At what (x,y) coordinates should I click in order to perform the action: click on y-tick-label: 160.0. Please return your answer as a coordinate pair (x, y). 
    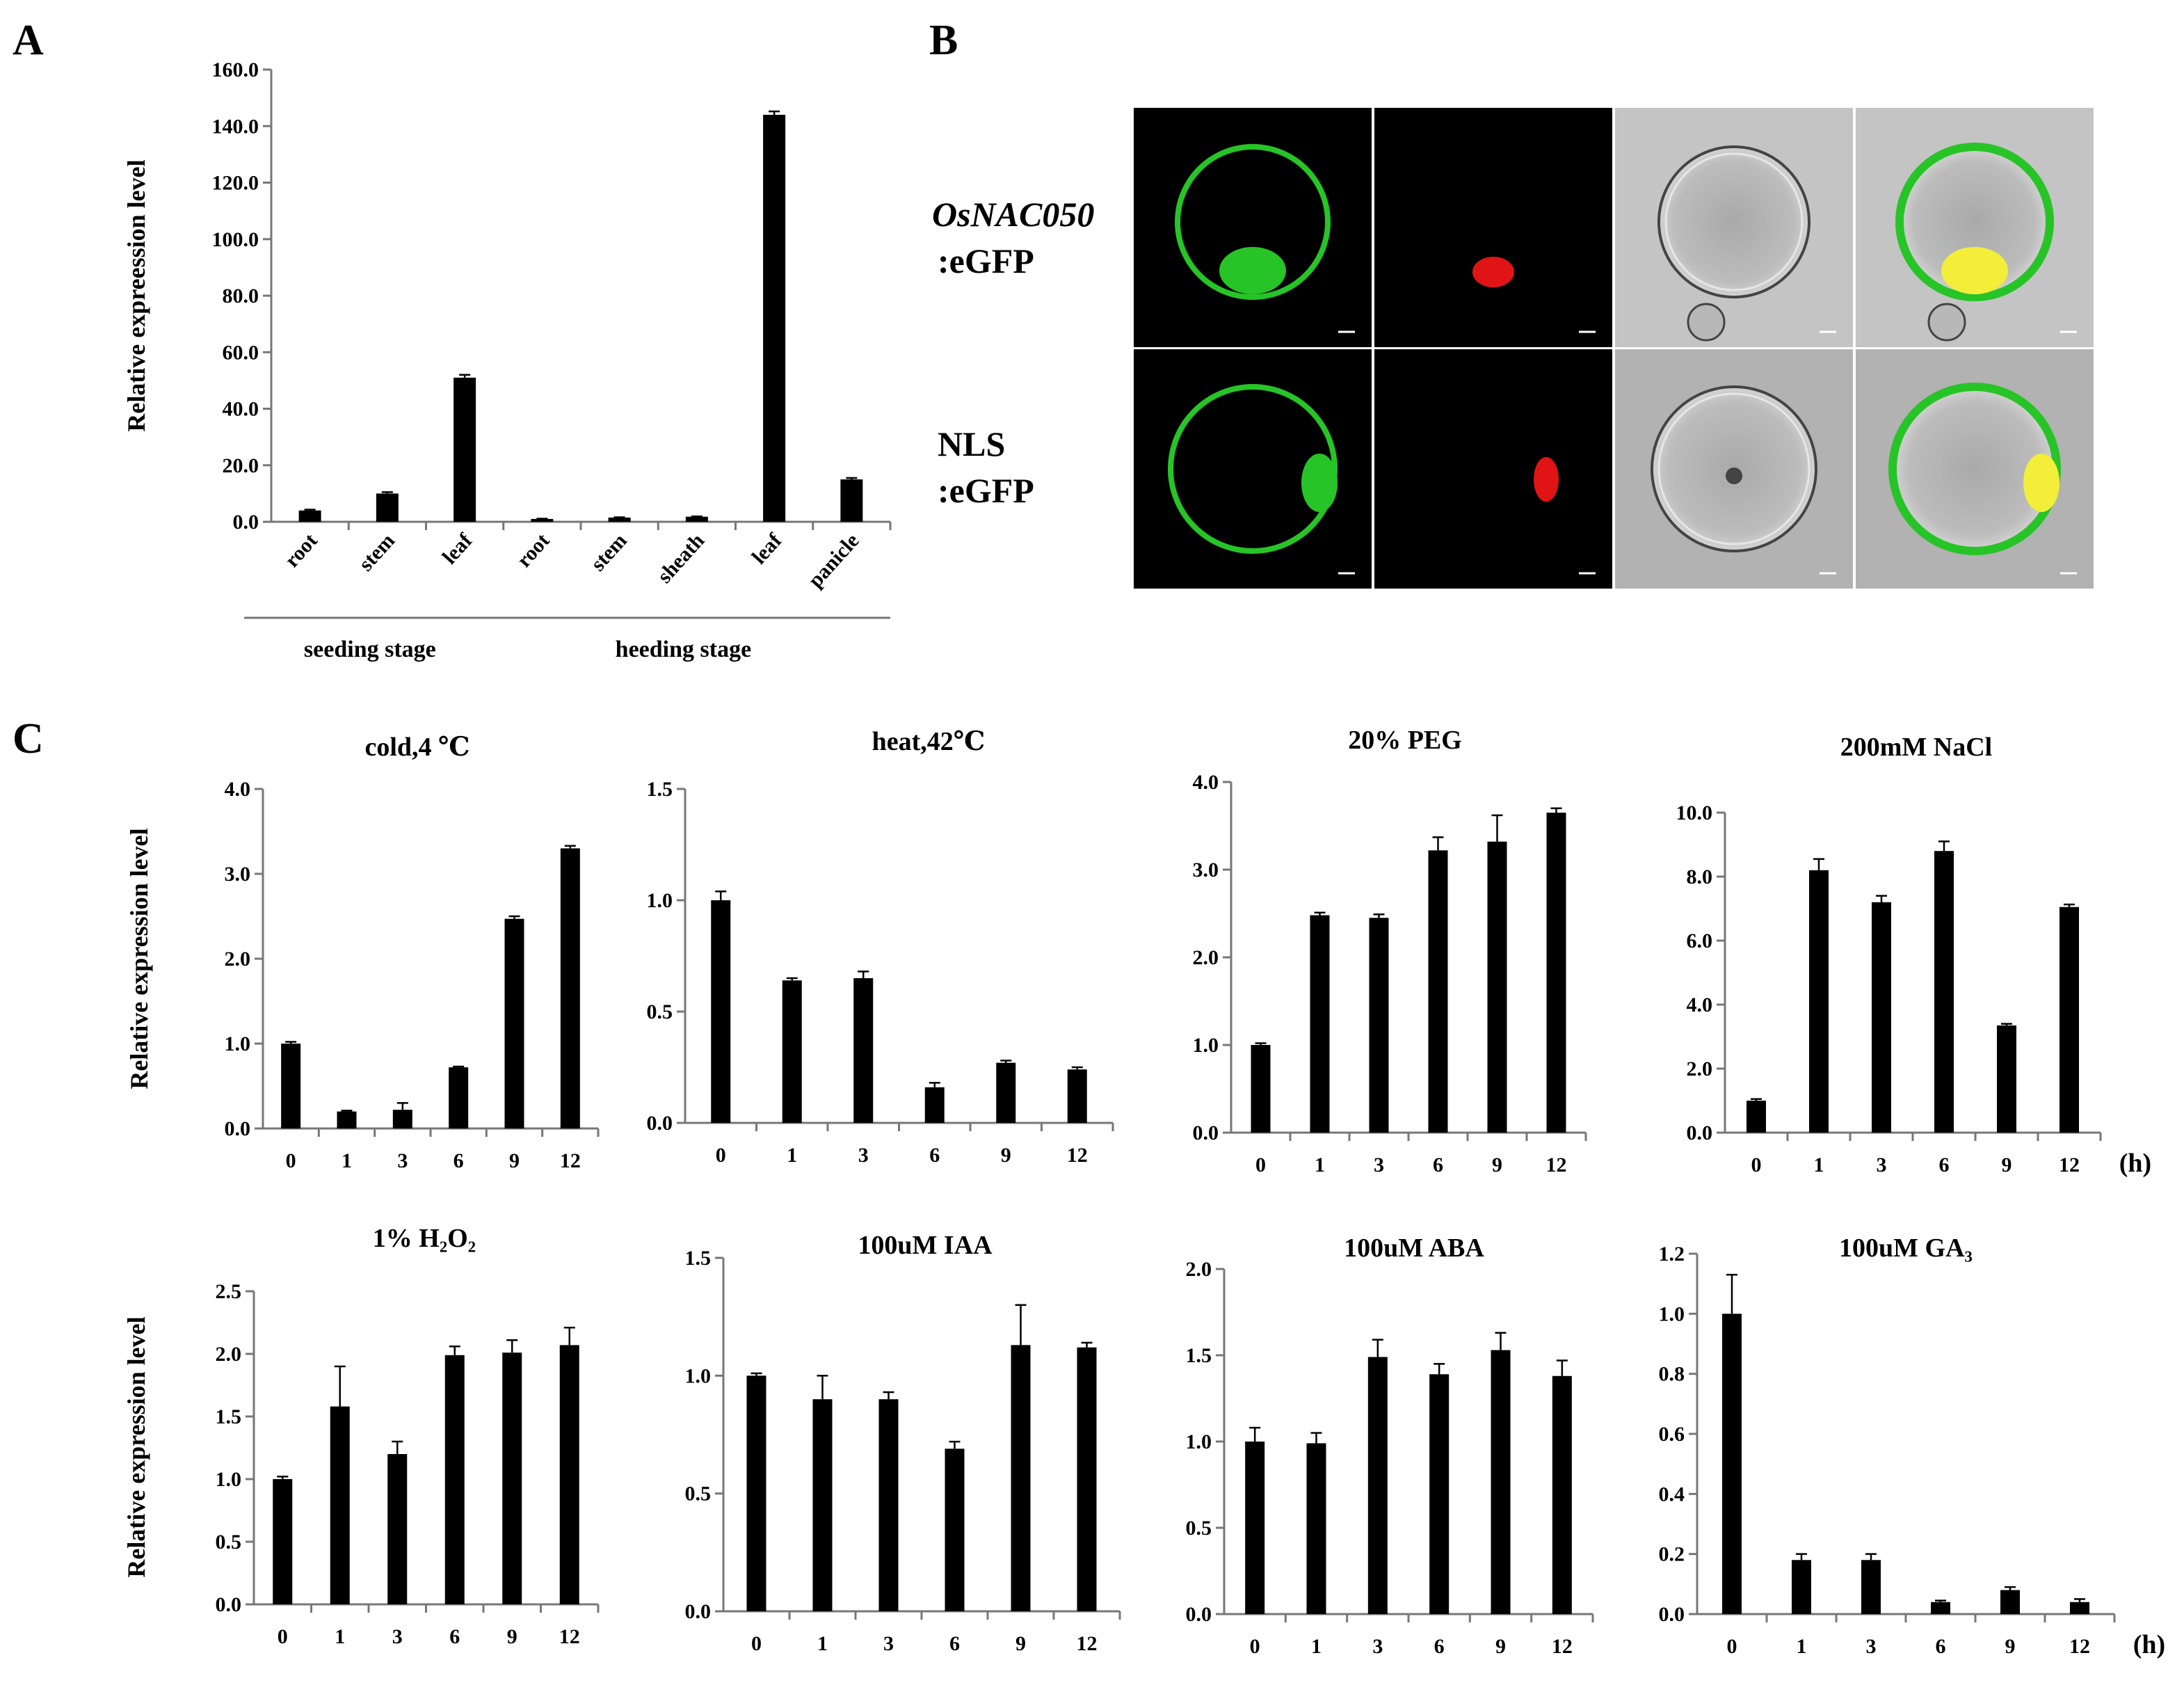
    Looking at the image, I should click on (235, 70).